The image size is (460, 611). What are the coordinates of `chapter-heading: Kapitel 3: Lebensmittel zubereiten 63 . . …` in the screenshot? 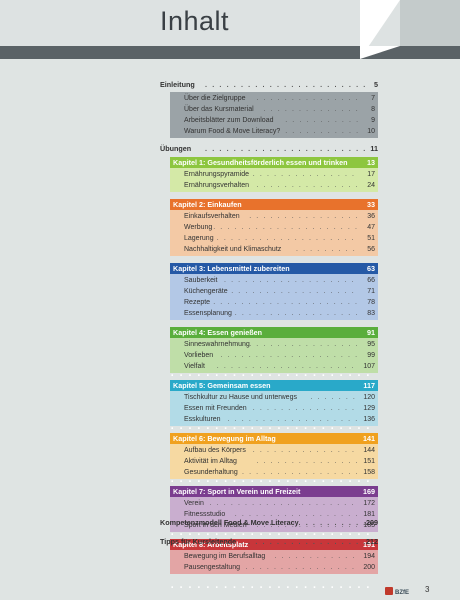 It's located at (274, 298).